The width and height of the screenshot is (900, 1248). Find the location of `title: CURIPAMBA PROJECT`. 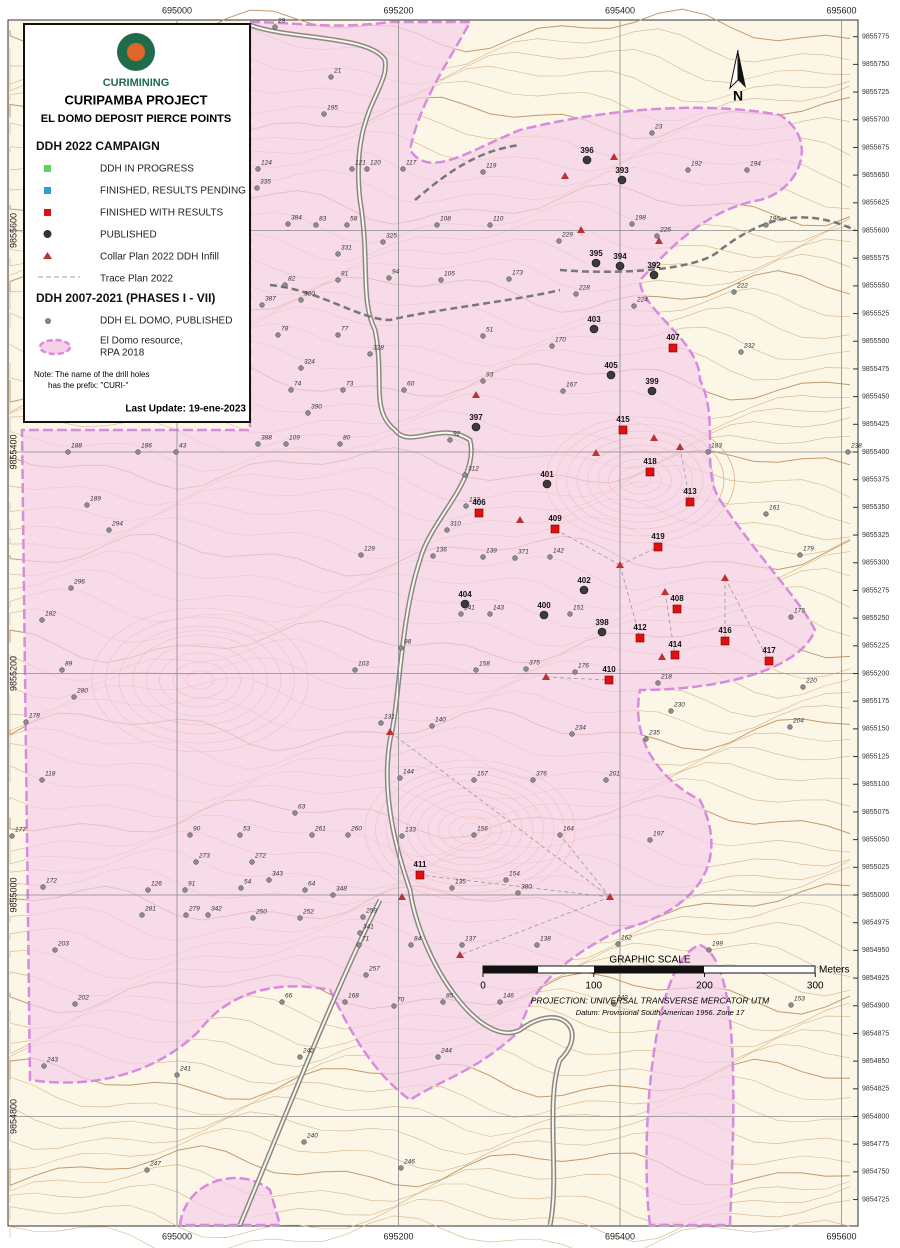

title: CURIPAMBA PROJECT is located at coordinates (135, 99).